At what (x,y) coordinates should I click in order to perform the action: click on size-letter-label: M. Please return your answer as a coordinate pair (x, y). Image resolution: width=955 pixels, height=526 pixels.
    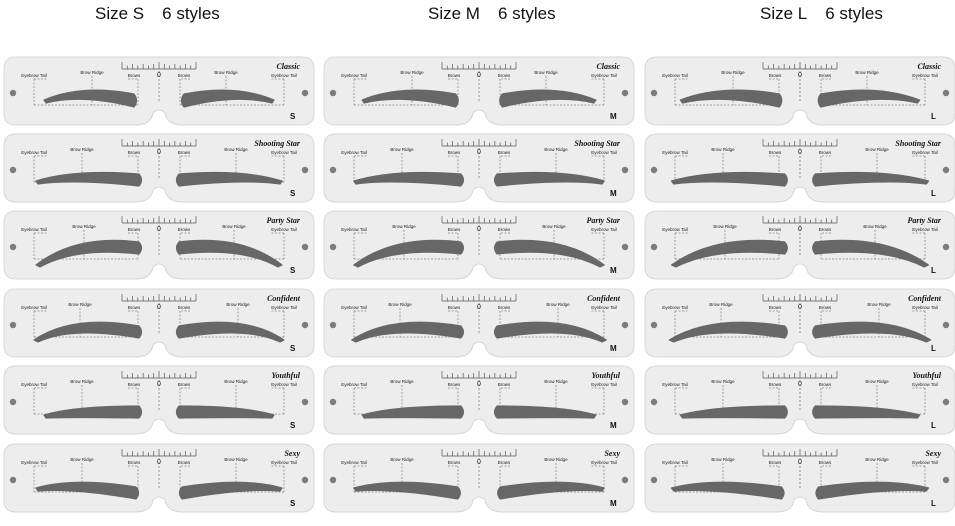
    Looking at the image, I should click on (613, 270).